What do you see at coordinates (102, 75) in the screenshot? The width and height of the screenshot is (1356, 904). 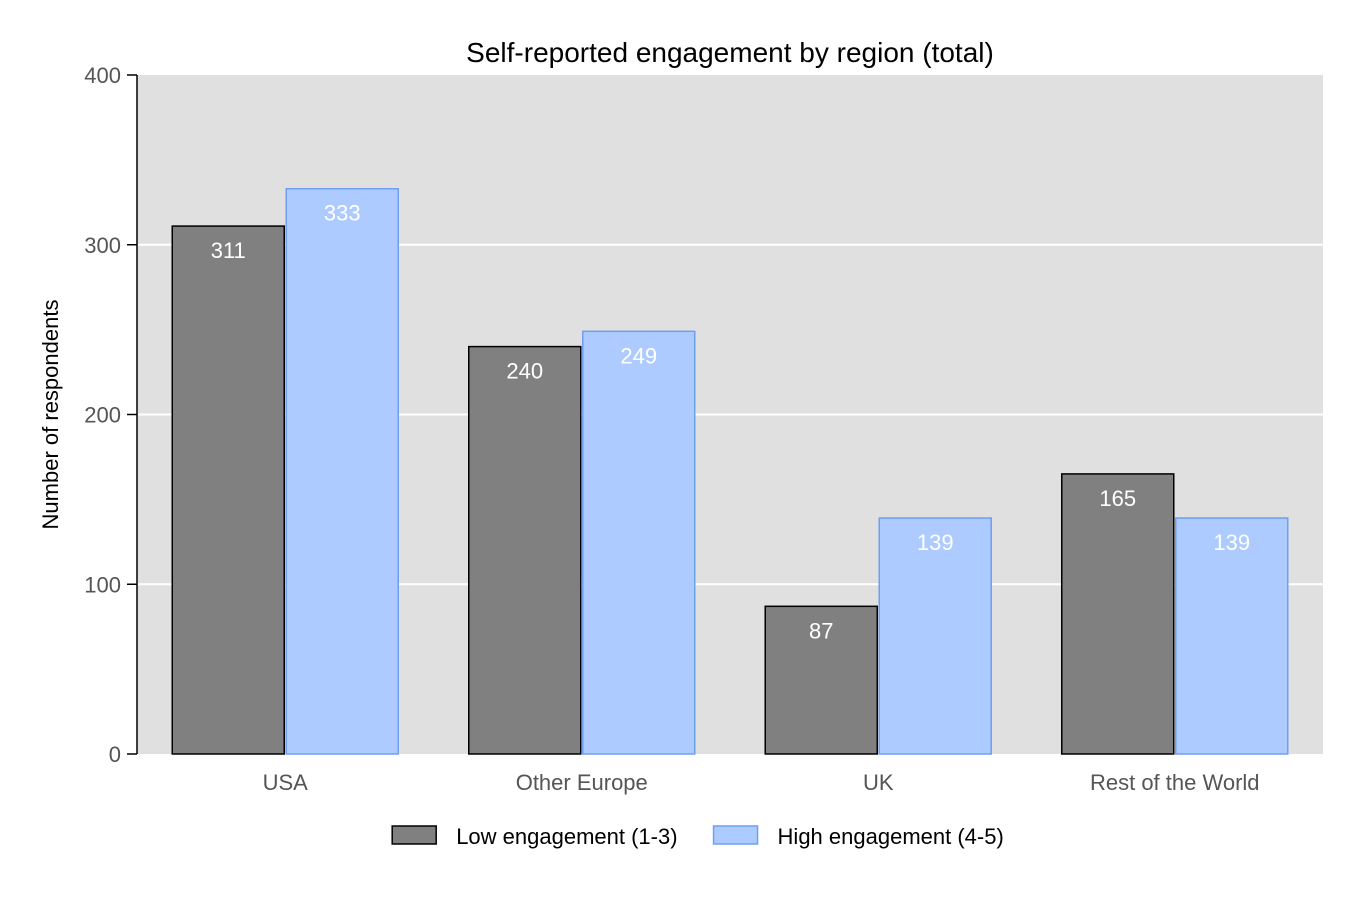 I see `y-tick-label: 400` at bounding box center [102, 75].